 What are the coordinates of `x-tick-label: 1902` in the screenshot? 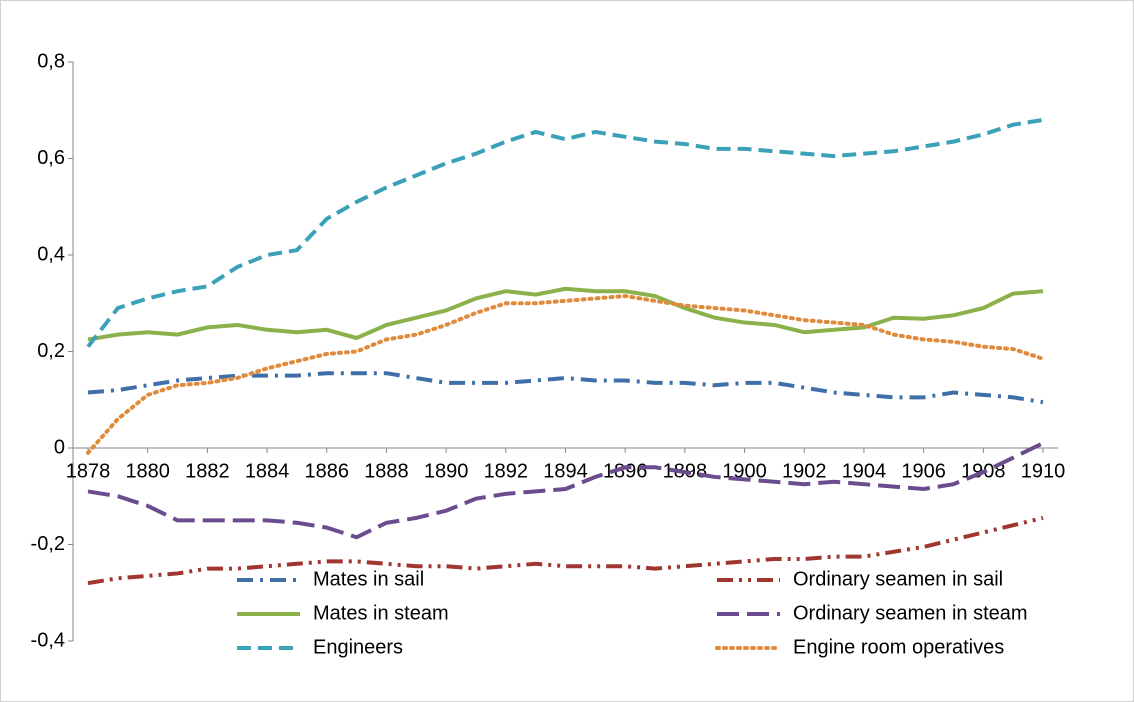 It's located at (804, 471).